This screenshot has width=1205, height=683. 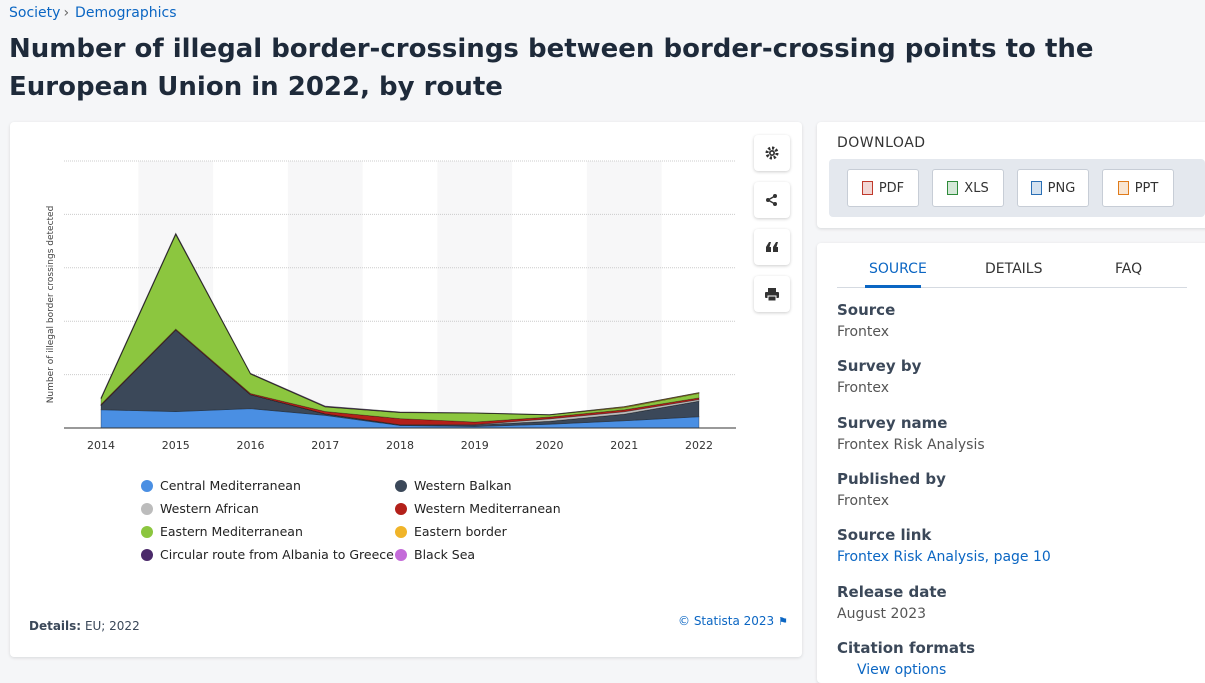 What do you see at coordinates (726, 621) in the screenshot?
I see `credit-text: © Statista 2023` at bounding box center [726, 621].